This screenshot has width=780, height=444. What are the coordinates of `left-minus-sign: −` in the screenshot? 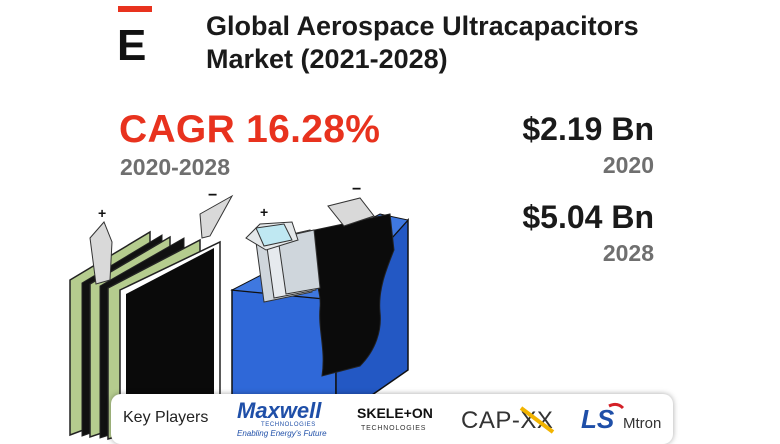 It's located at (212, 195).